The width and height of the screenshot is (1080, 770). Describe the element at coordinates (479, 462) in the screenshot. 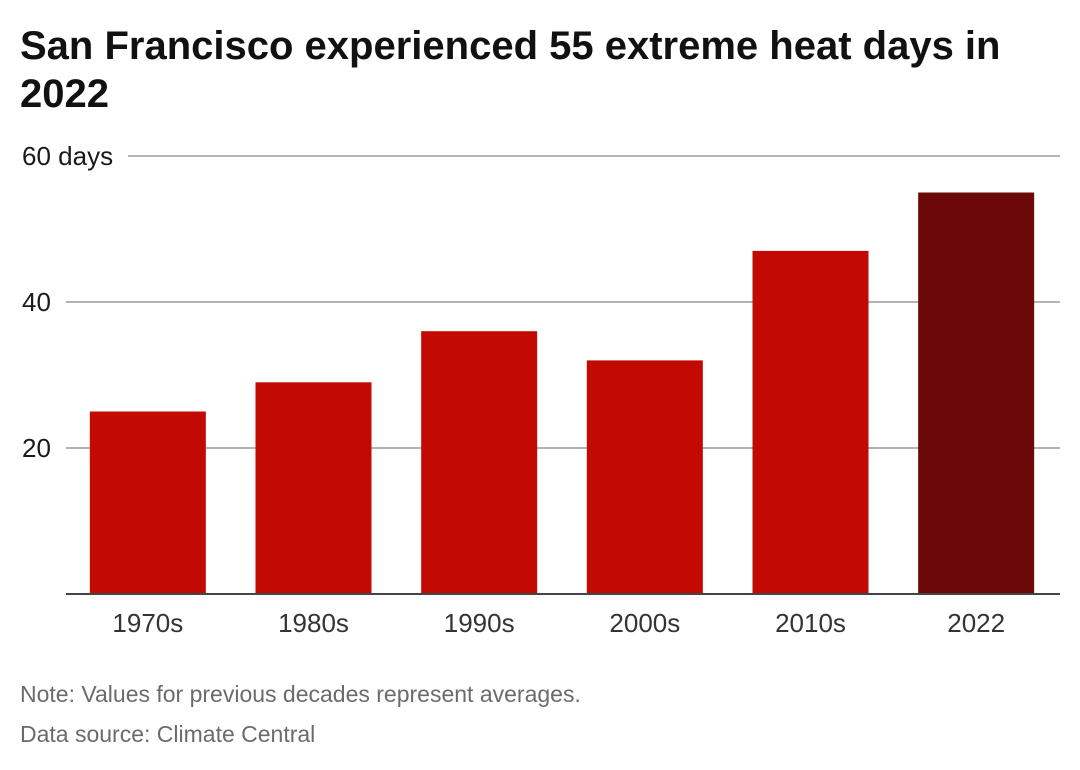

I see `bar-1990s` at that location.